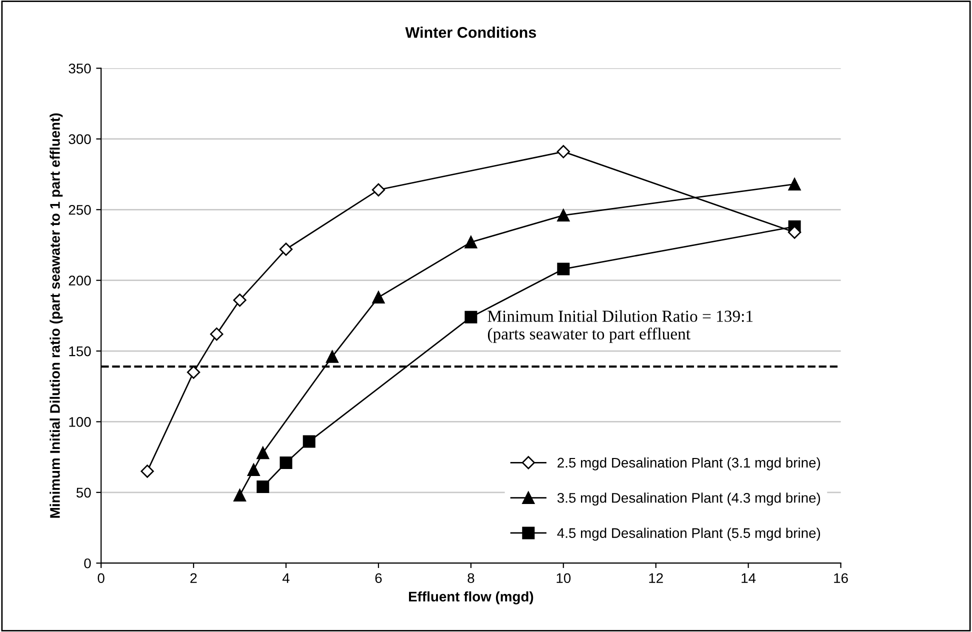 This screenshot has width=972, height=632. Describe the element at coordinates (80, 351) in the screenshot. I see `y-tick-label: 150` at that location.